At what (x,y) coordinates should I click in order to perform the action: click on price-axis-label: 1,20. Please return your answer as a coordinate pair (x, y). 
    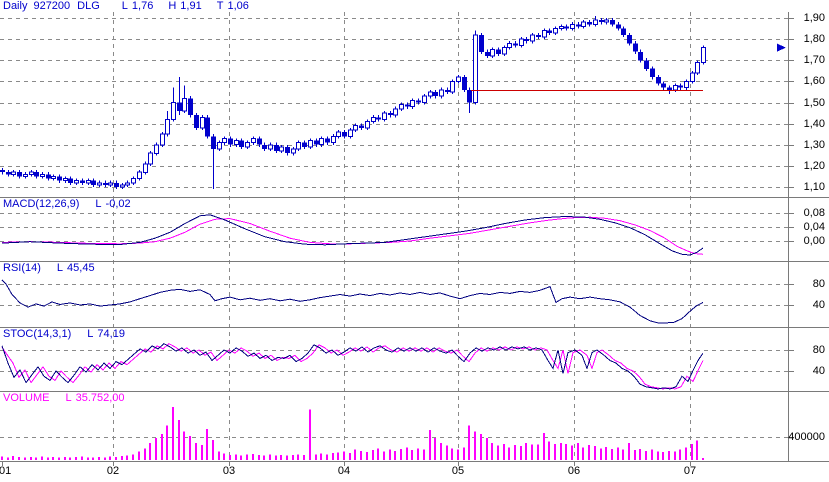
    Looking at the image, I should click on (814, 165).